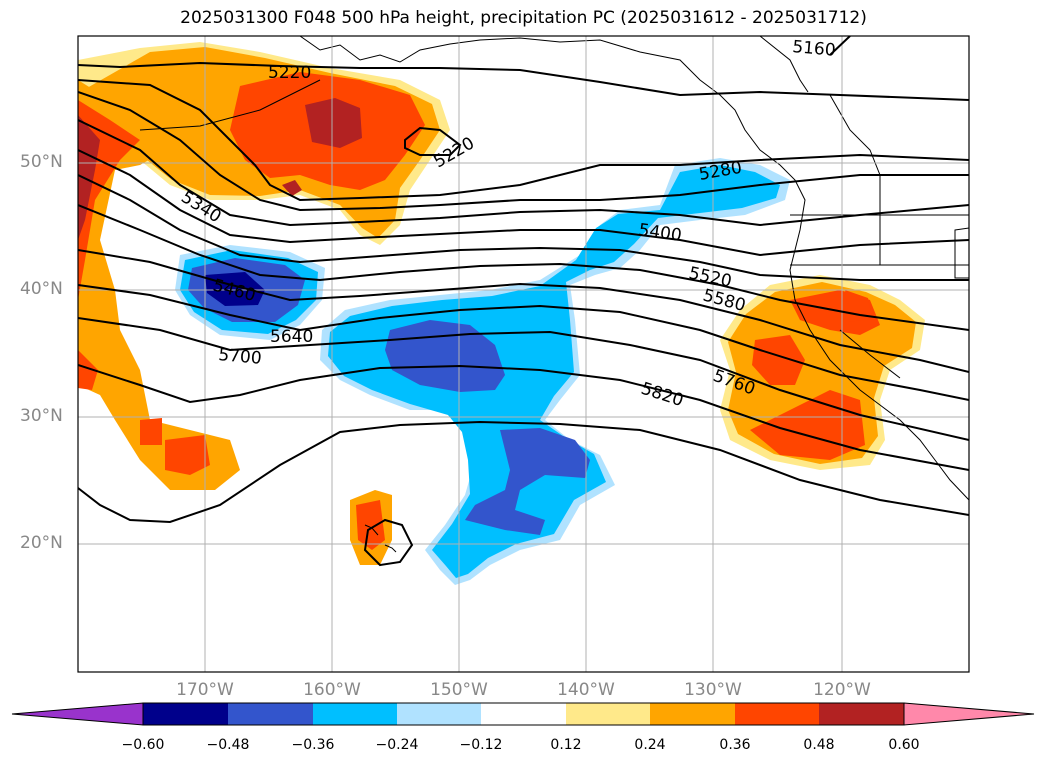 The image size is (1047, 765). What do you see at coordinates (735, 745) in the screenshot?
I see `colorbar-tick: 0.36` at bounding box center [735, 745].